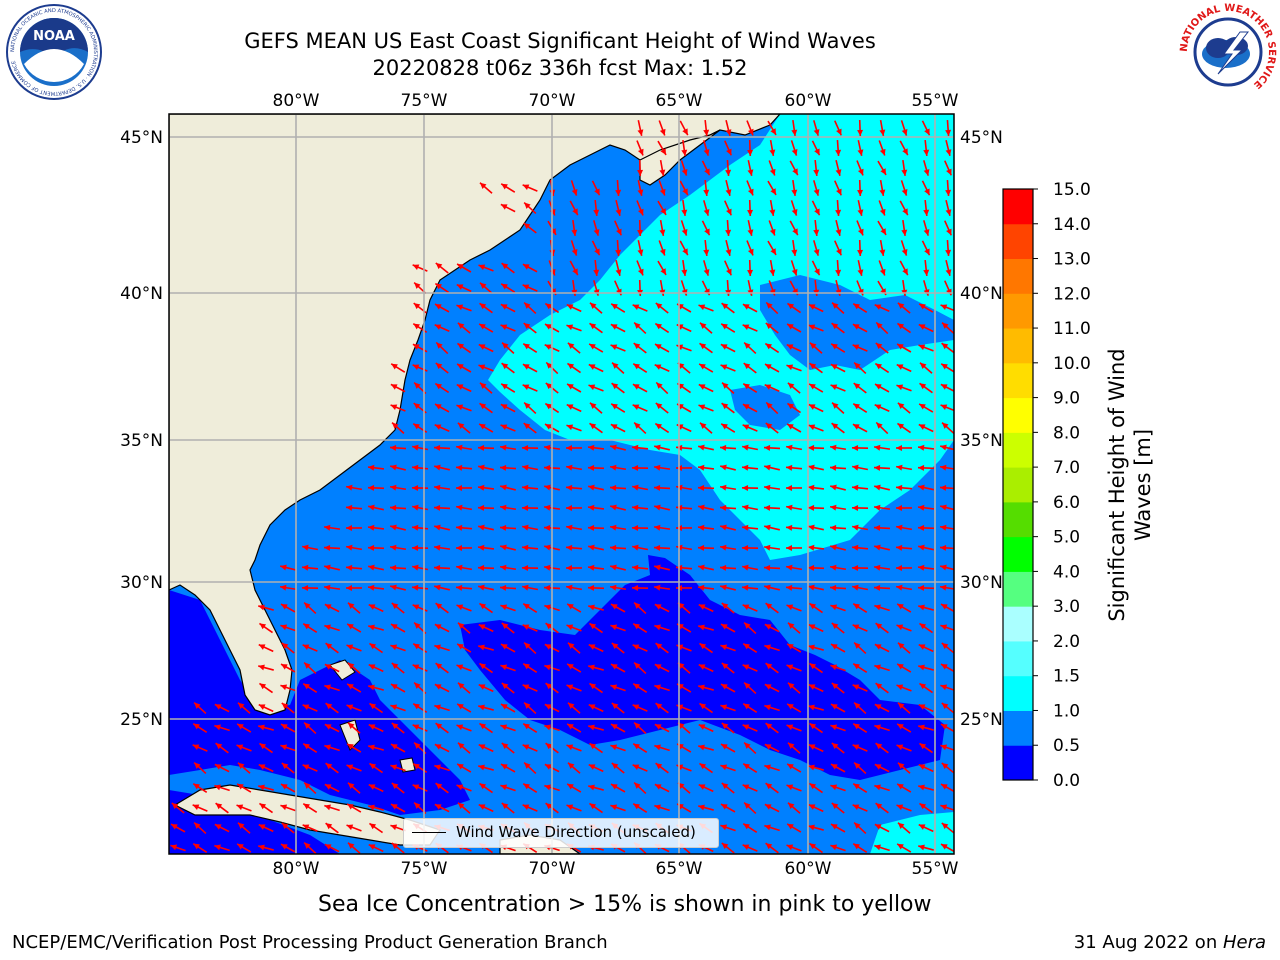 The image size is (1280, 960). Describe the element at coordinates (1072, 364) in the screenshot. I see `colorbar-tick-label: 10.0` at that location.